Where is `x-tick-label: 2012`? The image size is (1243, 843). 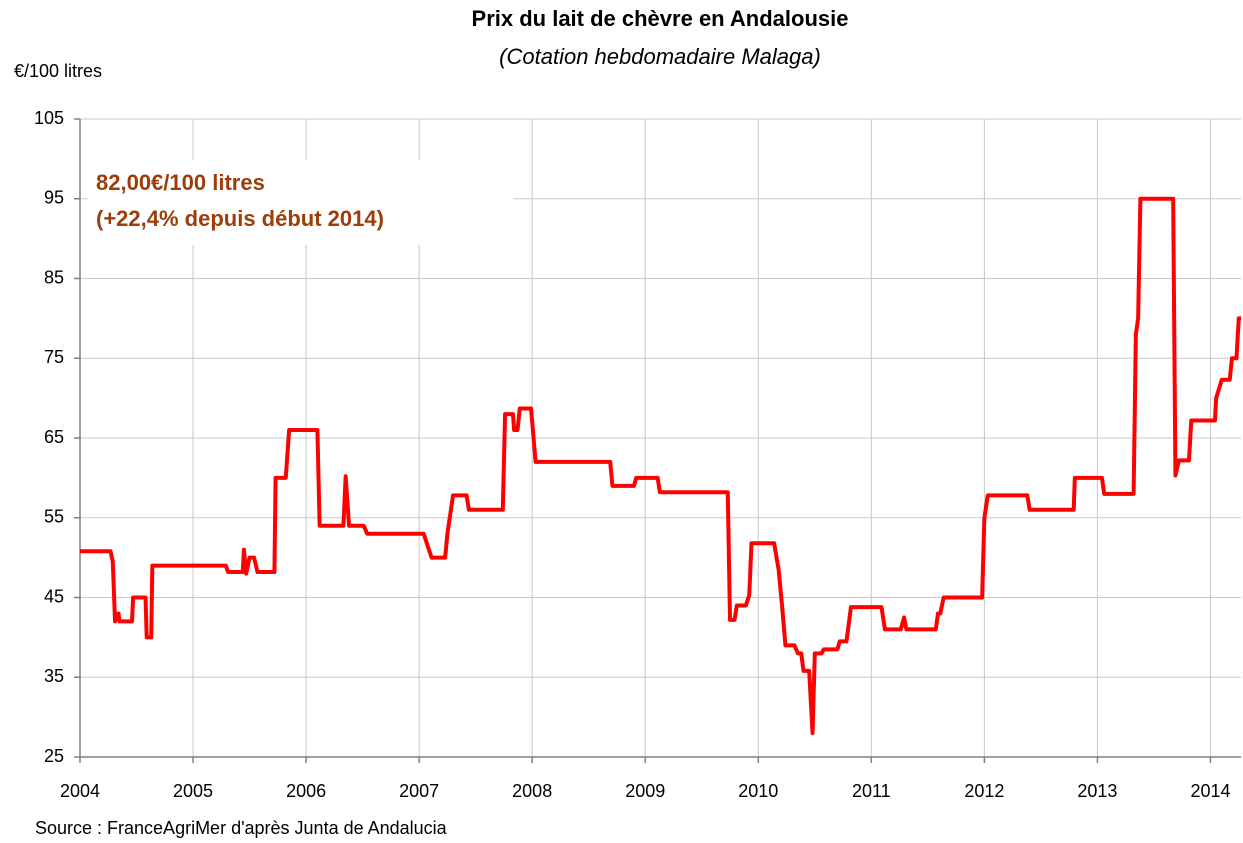
x-tick-label: 2012 is located at coordinates (984, 791).